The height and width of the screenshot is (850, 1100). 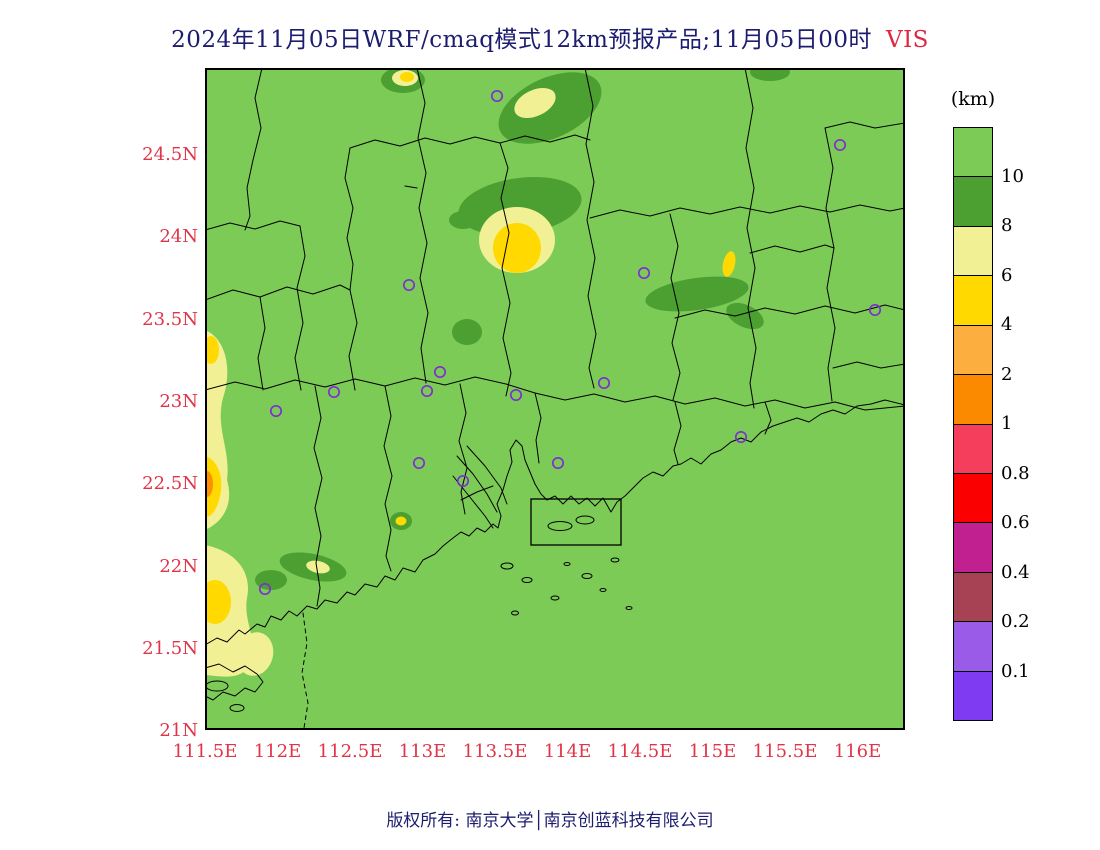 I want to click on colorbar-tick-label: 8, so click(x=1007, y=225).